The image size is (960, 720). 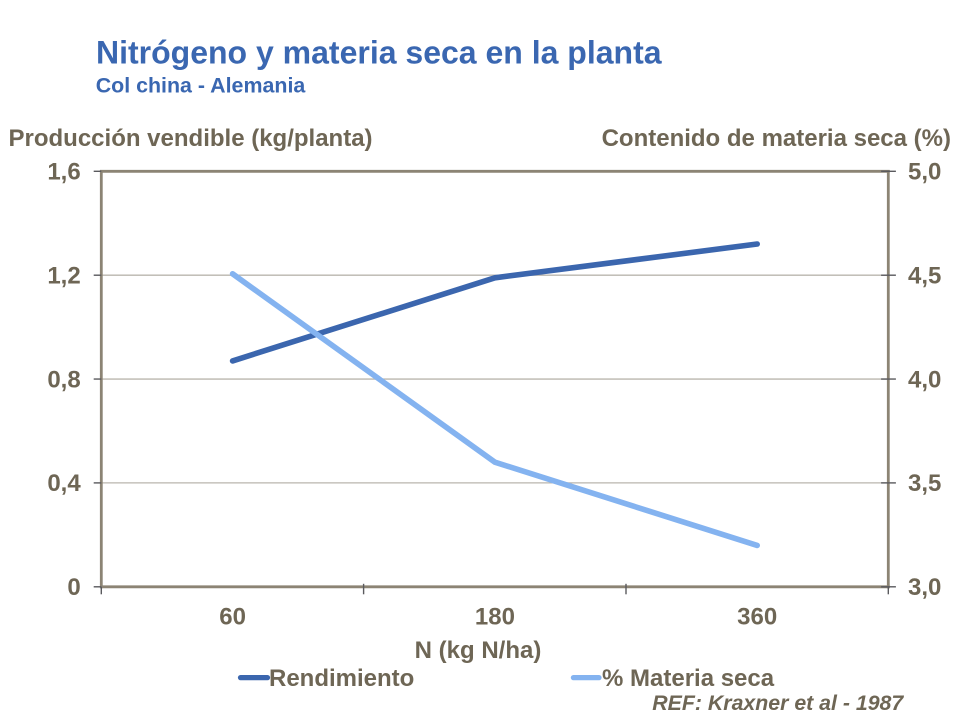 I want to click on svg-text: 360, so click(x=757, y=617).